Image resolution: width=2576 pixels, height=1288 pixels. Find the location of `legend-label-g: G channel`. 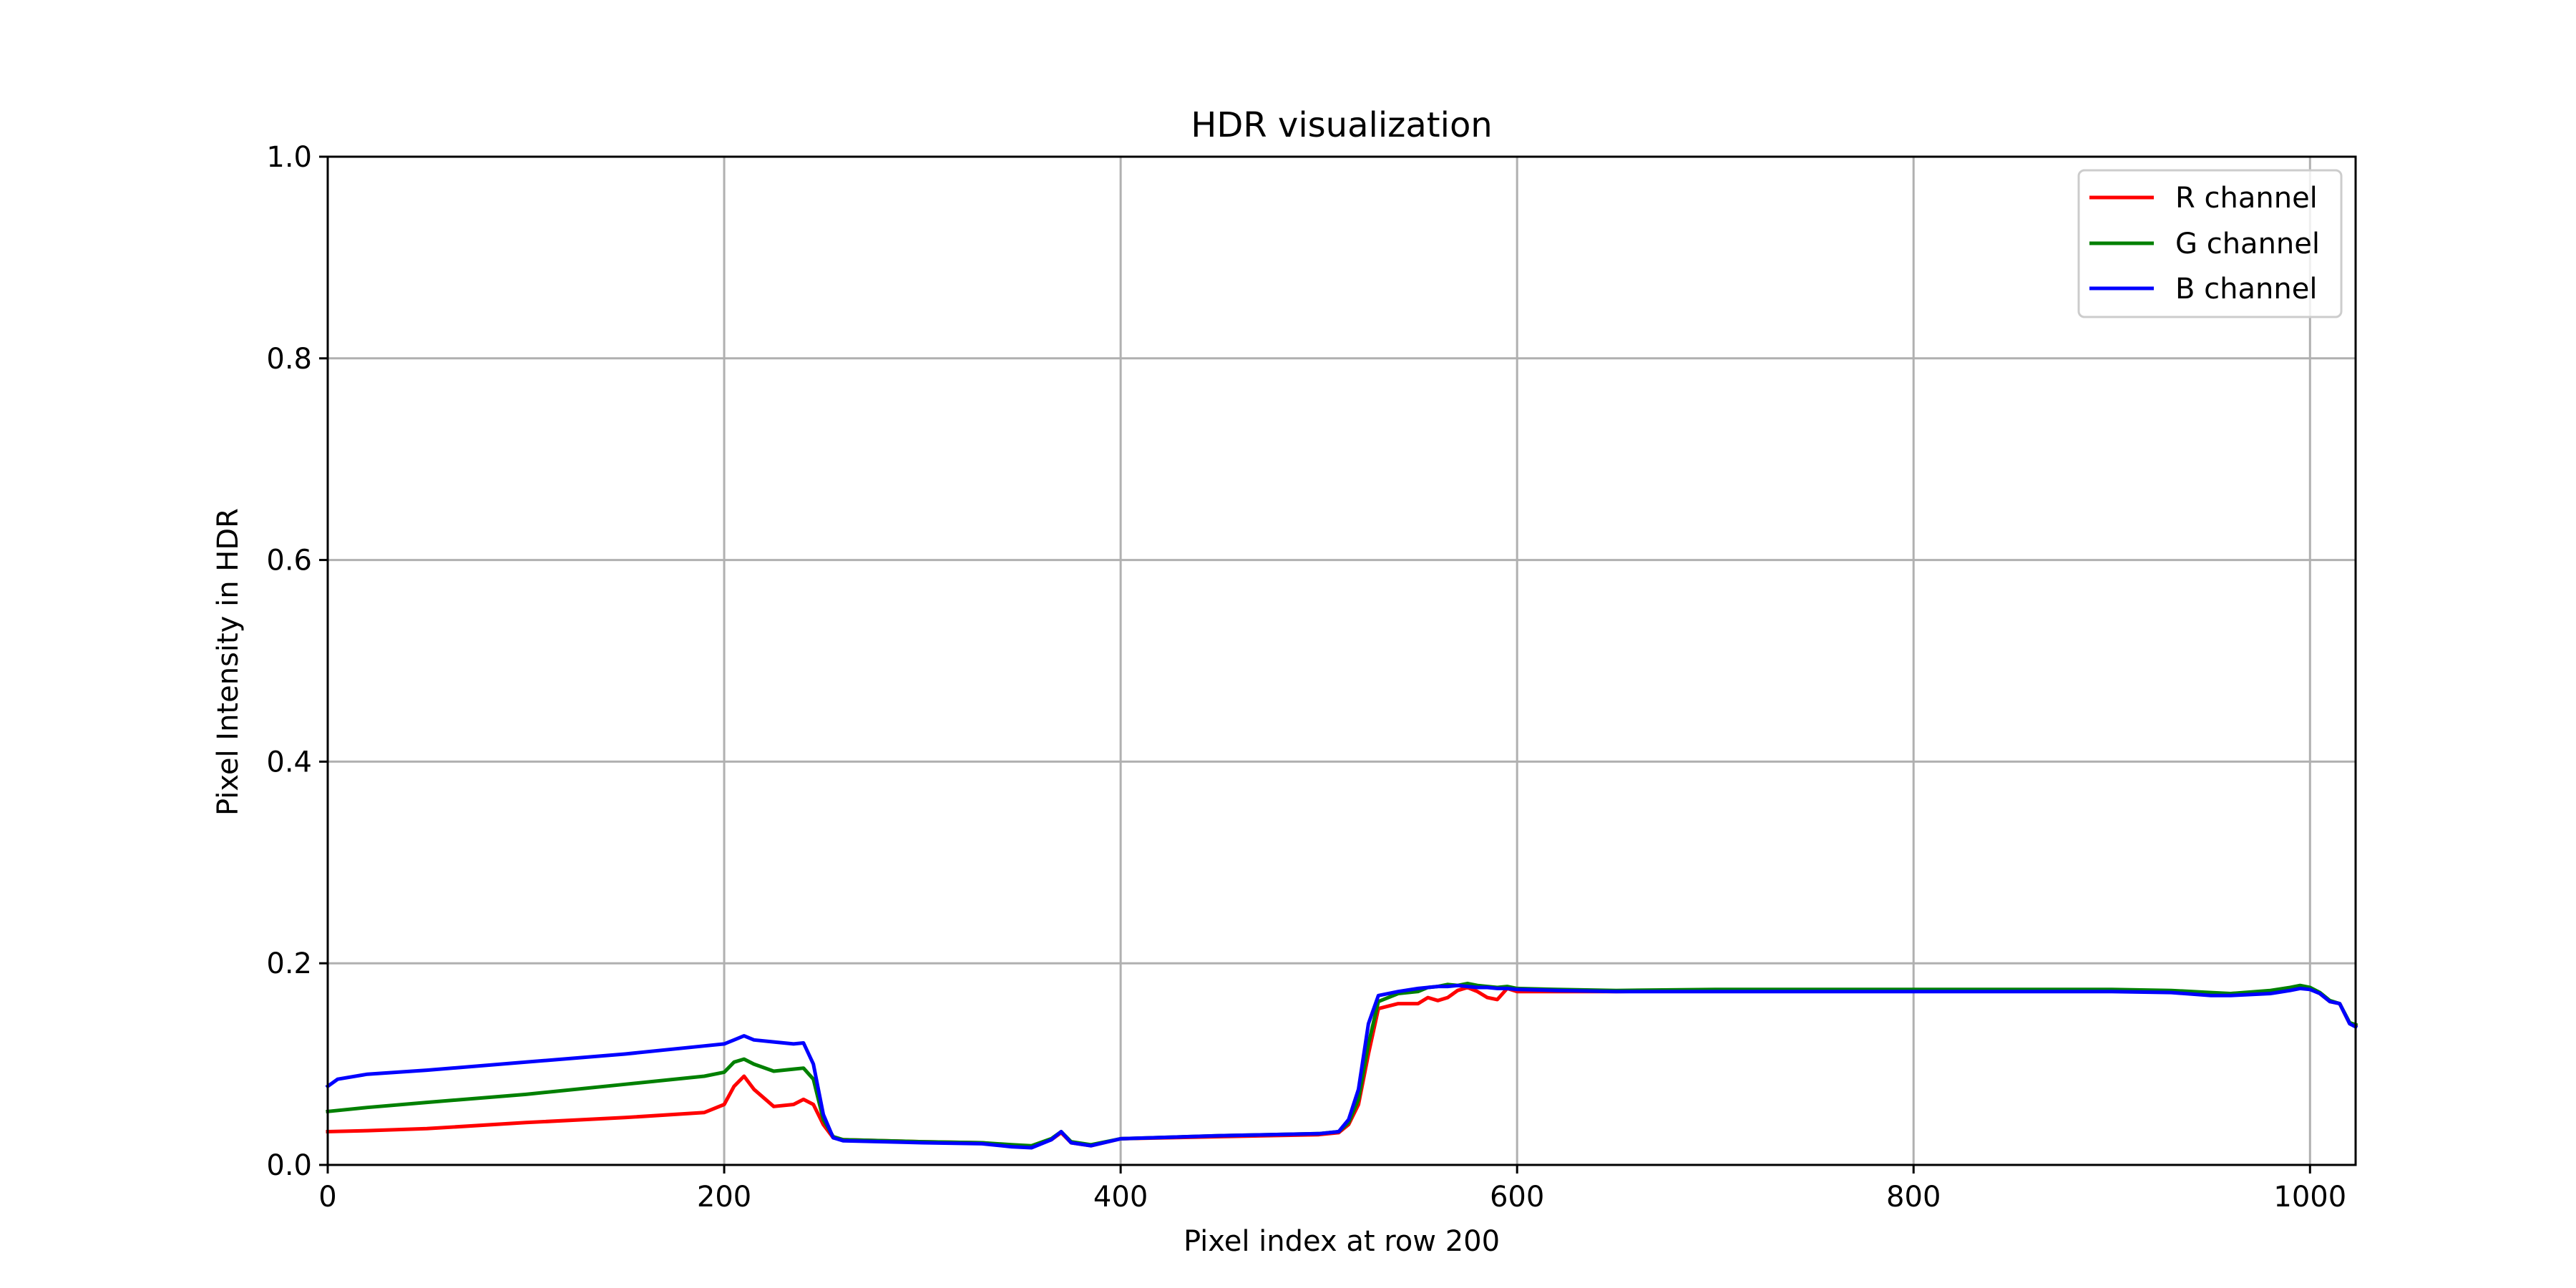

legend-label-g: G channel is located at coordinates (2247, 244).